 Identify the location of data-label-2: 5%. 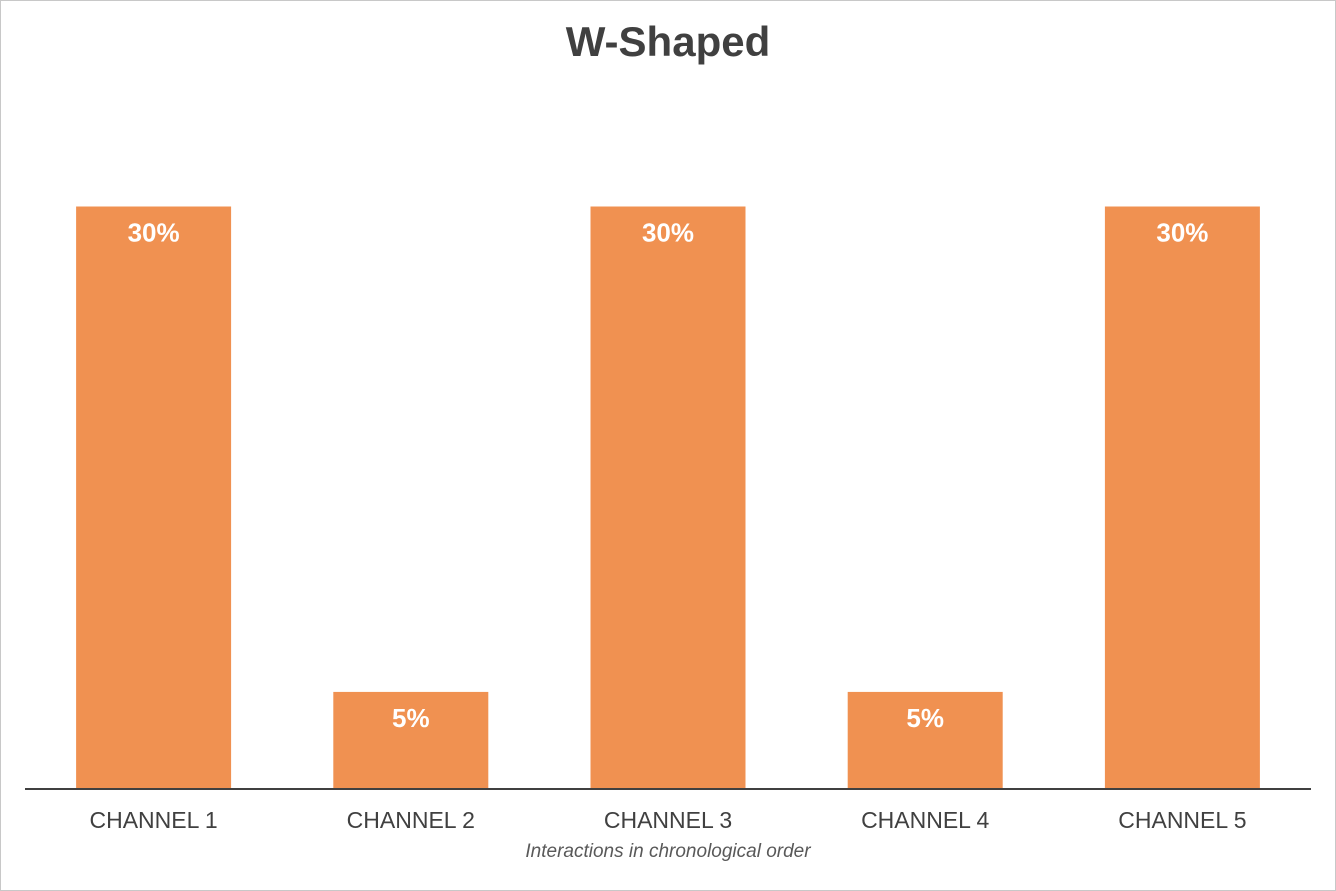
(411, 718).